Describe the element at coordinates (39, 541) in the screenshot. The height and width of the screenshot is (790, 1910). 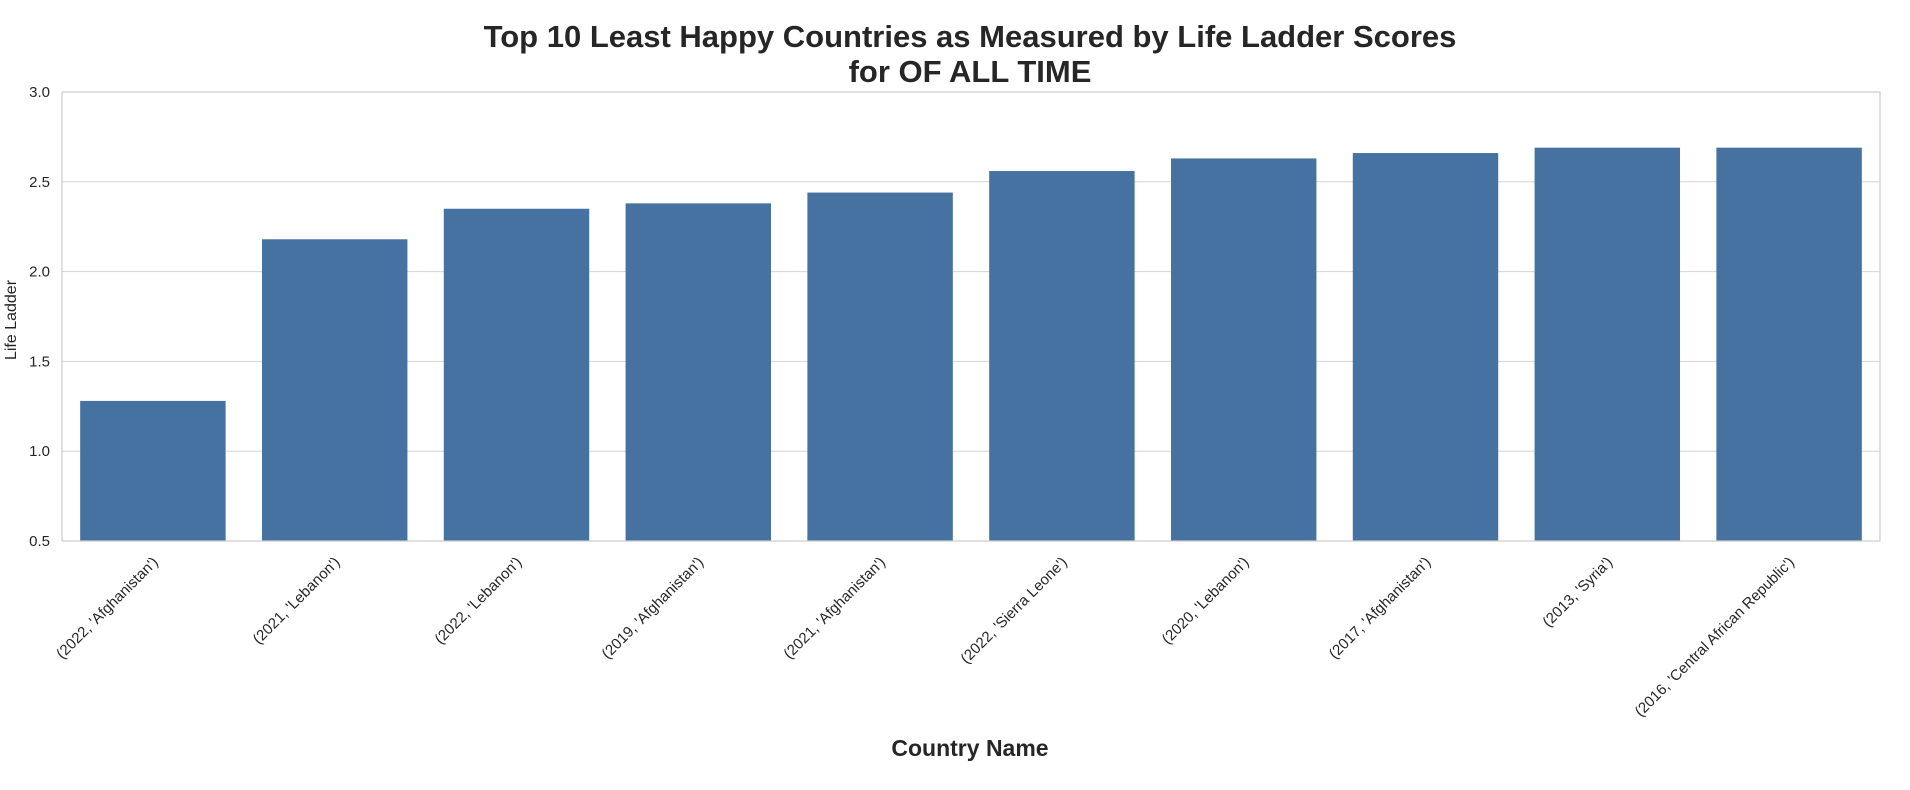
I see `y-tick-label: 0.5` at that location.